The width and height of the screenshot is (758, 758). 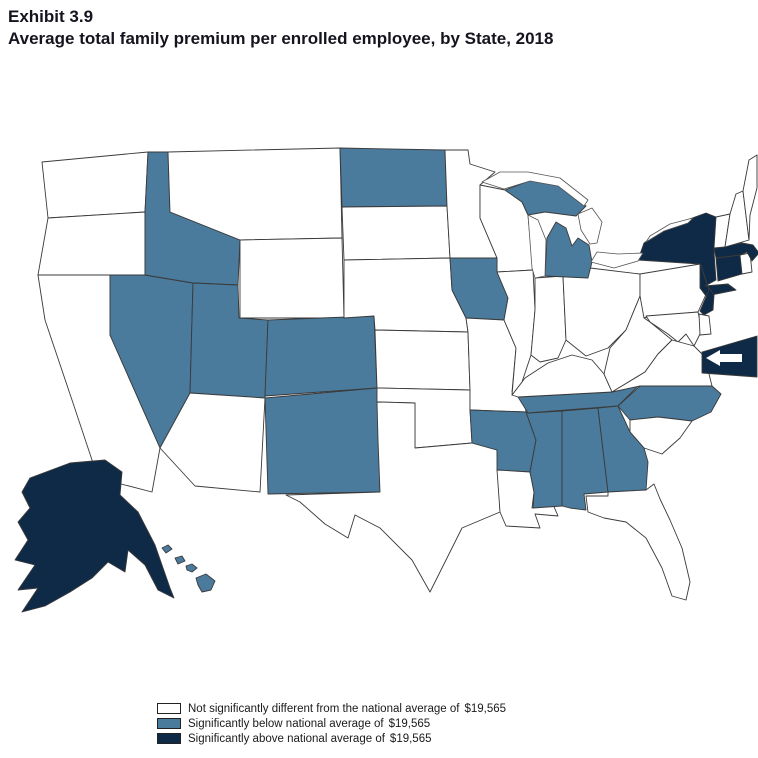 What do you see at coordinates (674, 291) in the screenshot?
I see `state-PA` at bounding box center [674, 291].